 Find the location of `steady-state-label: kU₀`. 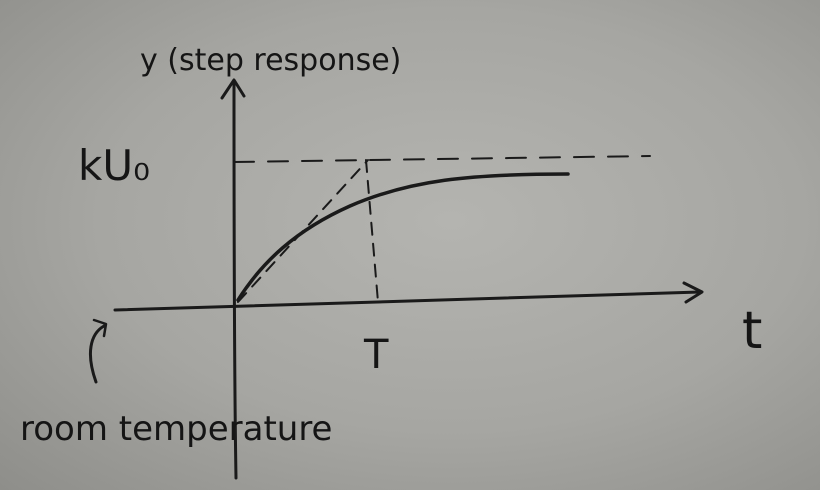

steady-state-label: kU₀ is located at coordinates (114, 165).